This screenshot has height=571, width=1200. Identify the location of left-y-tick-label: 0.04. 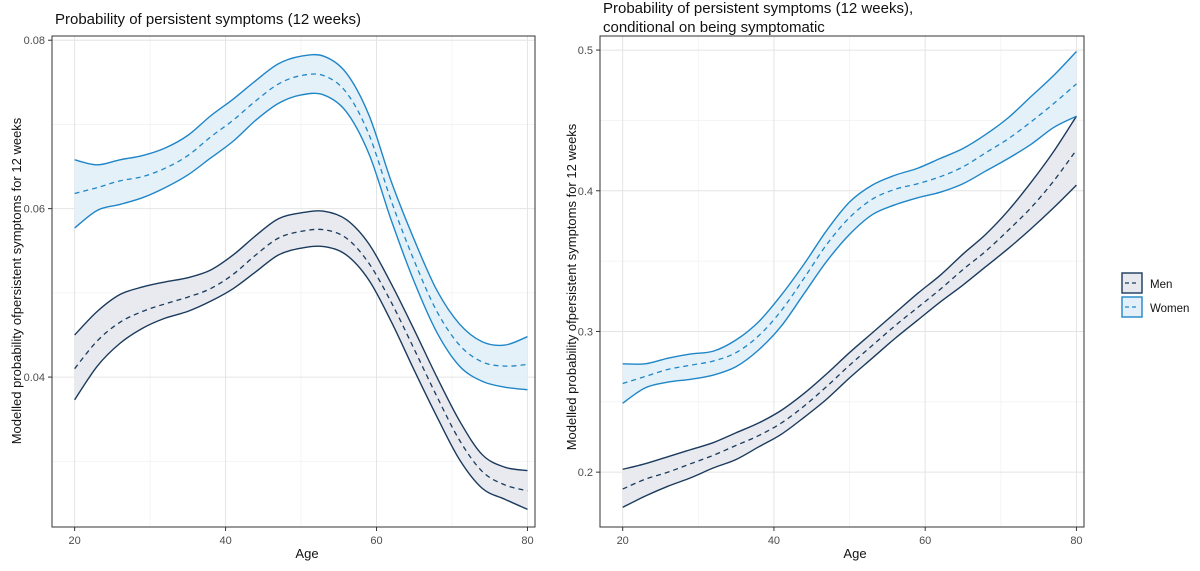
(34, 378).